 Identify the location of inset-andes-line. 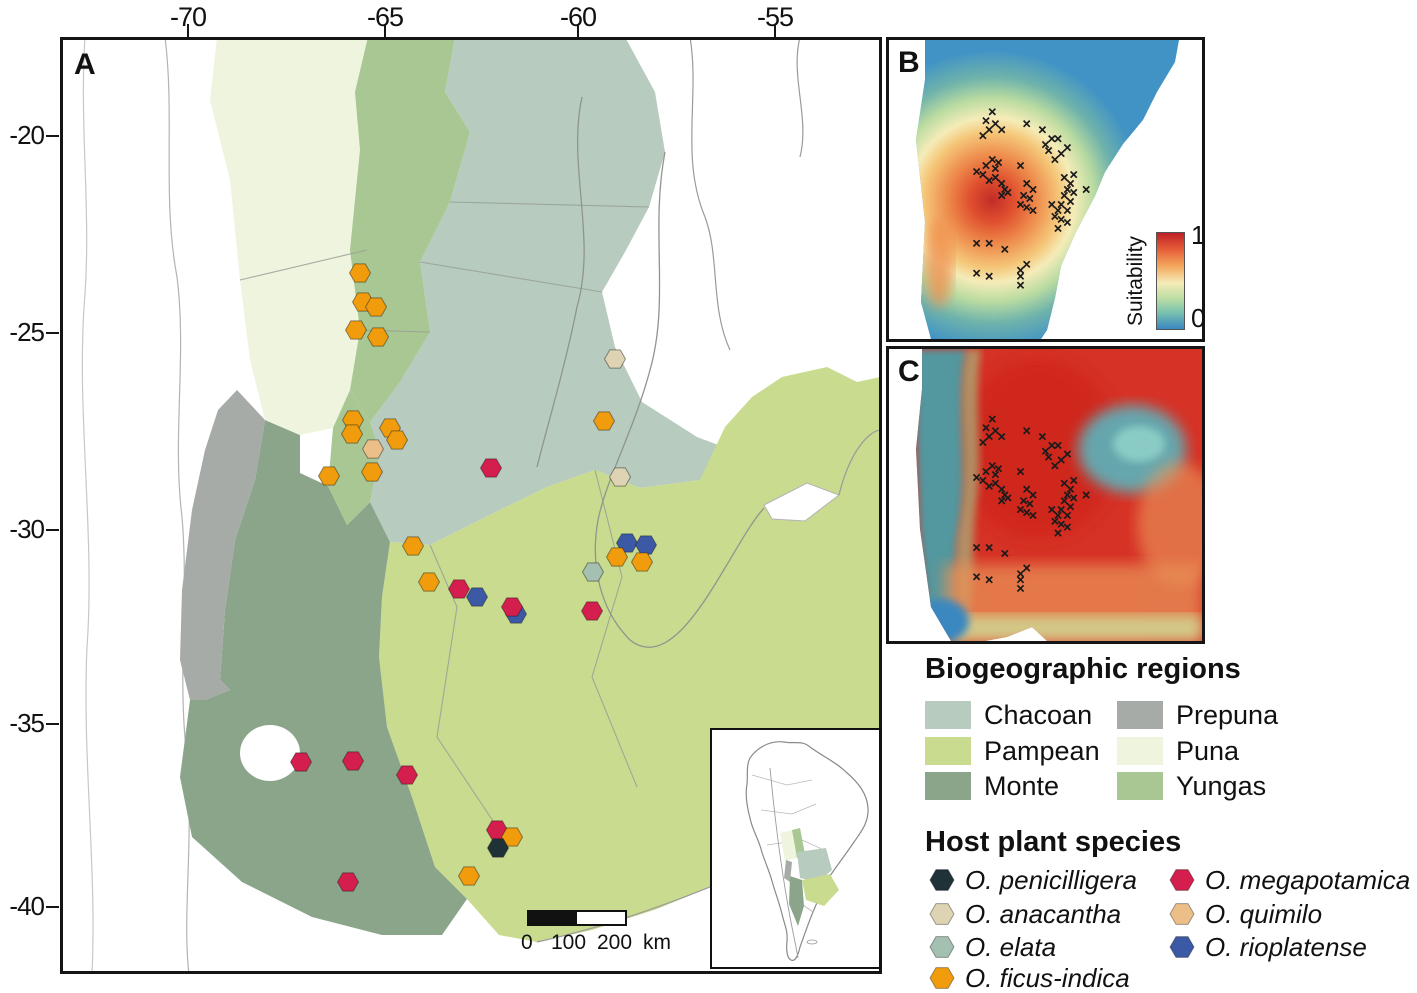
(784, 863).